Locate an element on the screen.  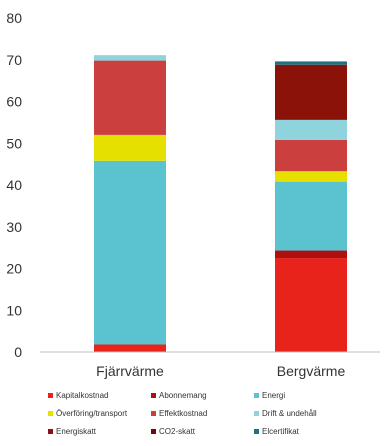
legend-label: Effektkostnad is located at coordinates (183, 413).